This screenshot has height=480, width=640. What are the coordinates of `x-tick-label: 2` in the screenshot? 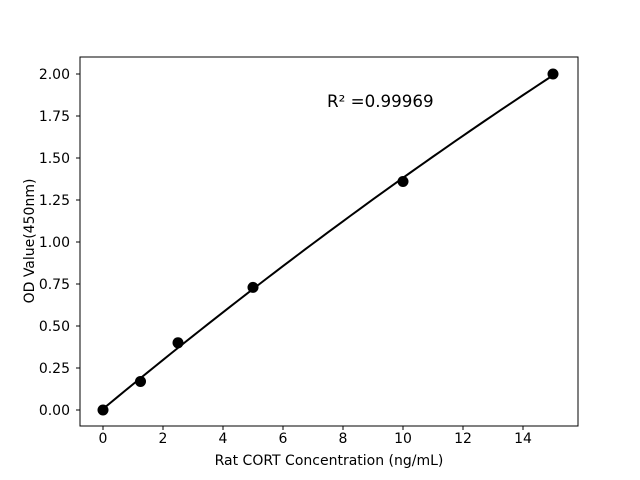 It's located at (163, 439).